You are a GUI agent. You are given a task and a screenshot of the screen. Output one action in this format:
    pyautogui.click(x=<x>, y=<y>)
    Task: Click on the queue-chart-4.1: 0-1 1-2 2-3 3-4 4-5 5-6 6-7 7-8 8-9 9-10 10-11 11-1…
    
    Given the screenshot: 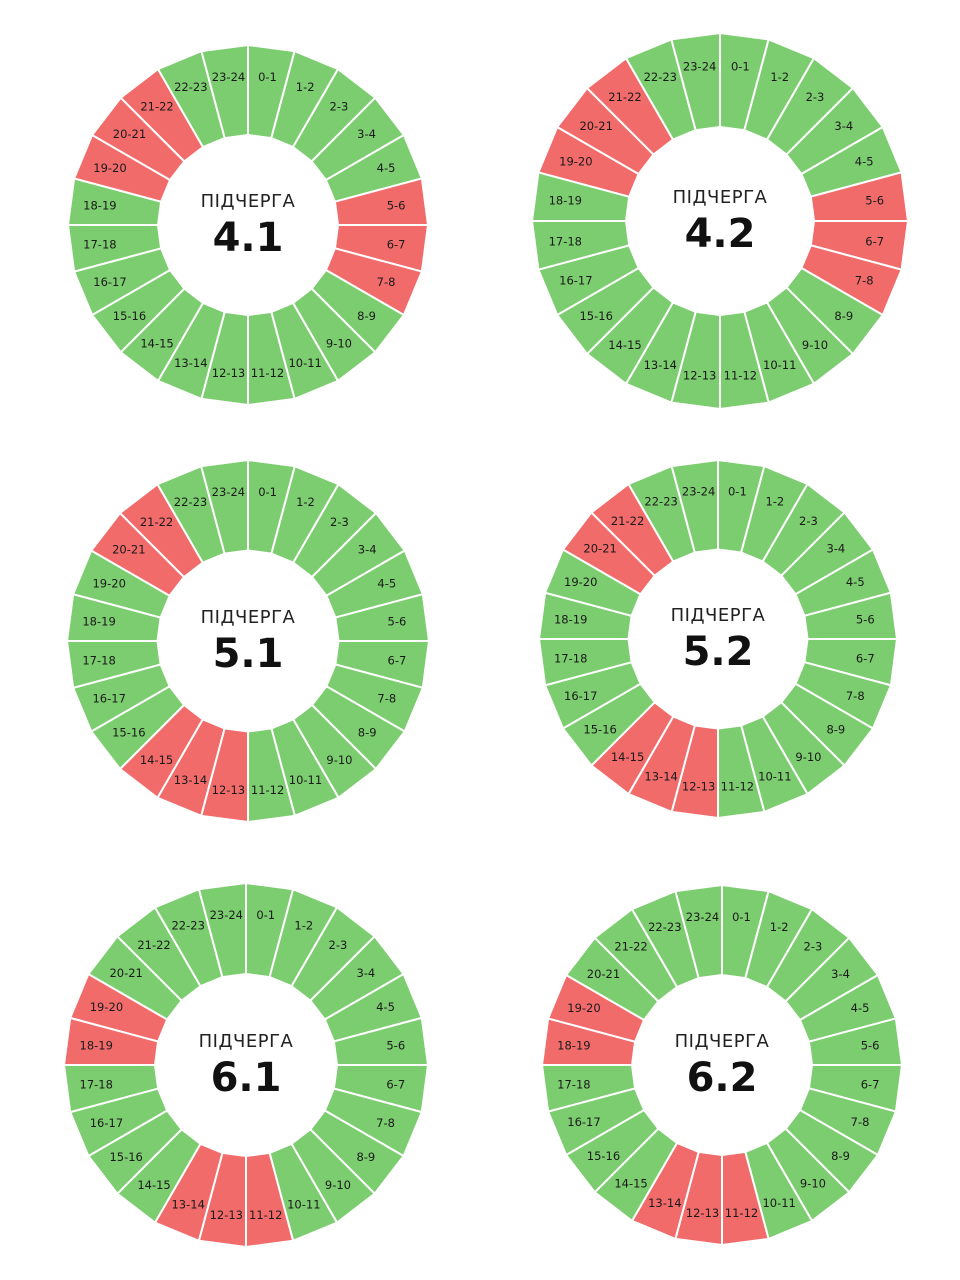 What is the action you would take?
    pyautogui.click(x=248, y=225)
    